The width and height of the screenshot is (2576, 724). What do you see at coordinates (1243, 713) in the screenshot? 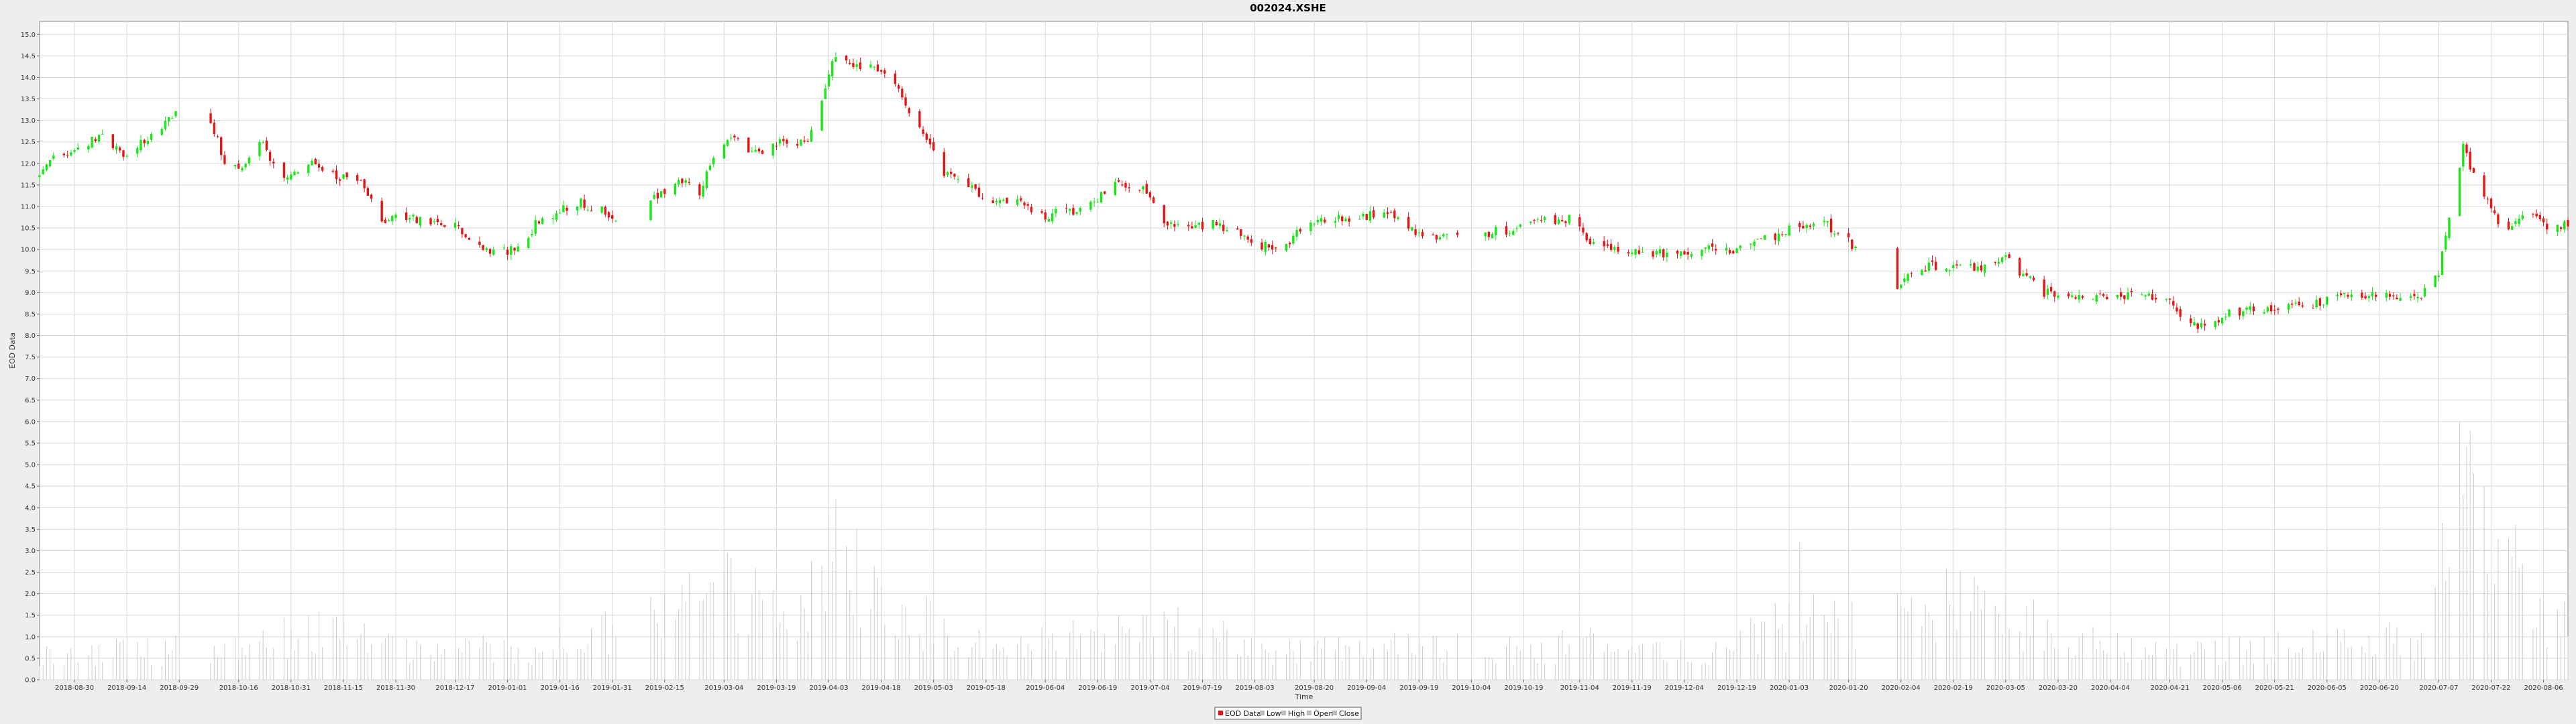
I see `legend-entry: EOD Data` at bounding box center [1243, 713].